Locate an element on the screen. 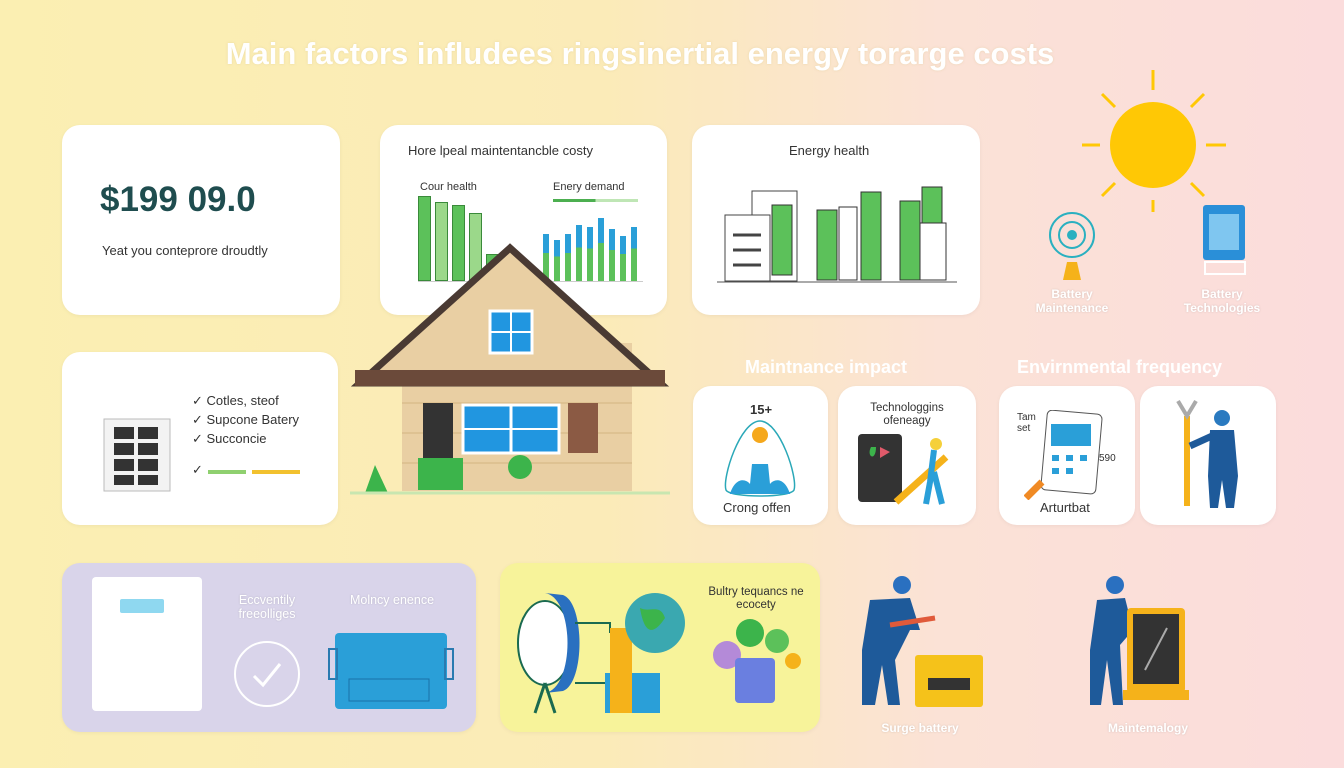  small-card-stat: 15+ is located at coordinates (761, 409).